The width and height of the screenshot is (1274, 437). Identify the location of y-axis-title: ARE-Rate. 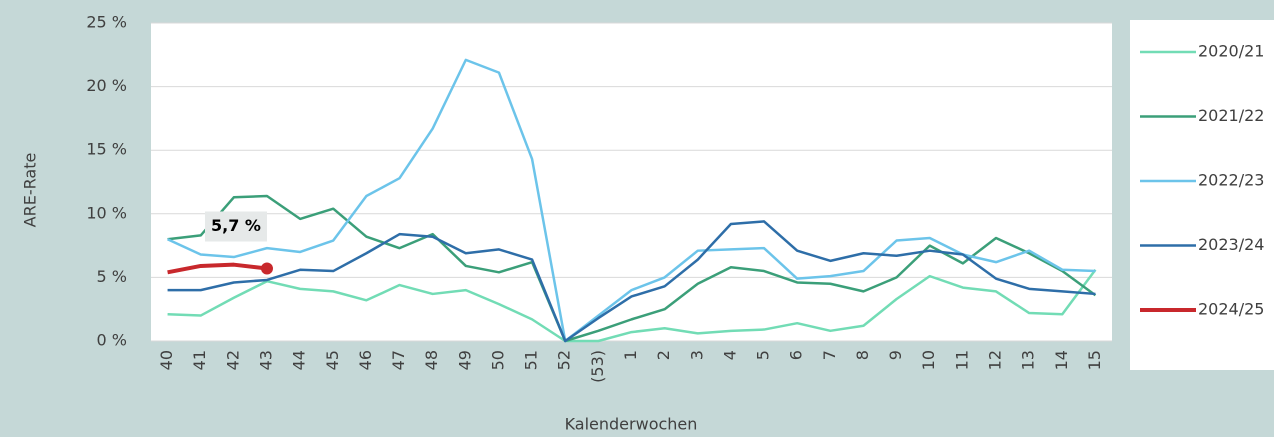
(30, 190).